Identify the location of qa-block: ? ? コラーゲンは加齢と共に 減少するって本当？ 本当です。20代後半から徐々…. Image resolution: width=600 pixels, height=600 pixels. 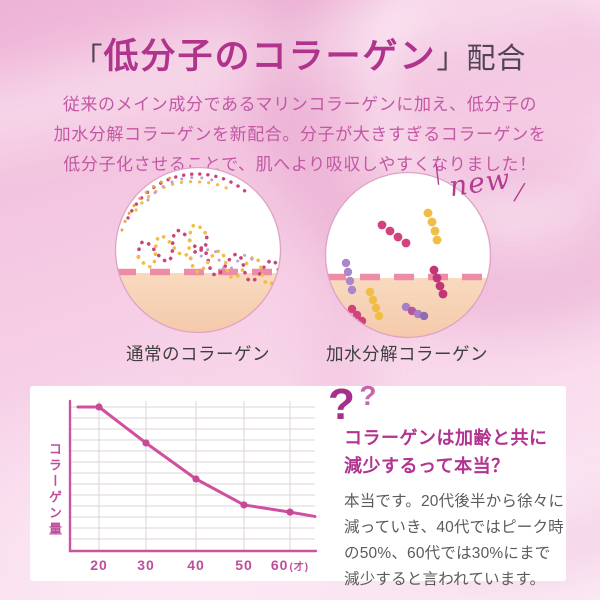
(447, 486).